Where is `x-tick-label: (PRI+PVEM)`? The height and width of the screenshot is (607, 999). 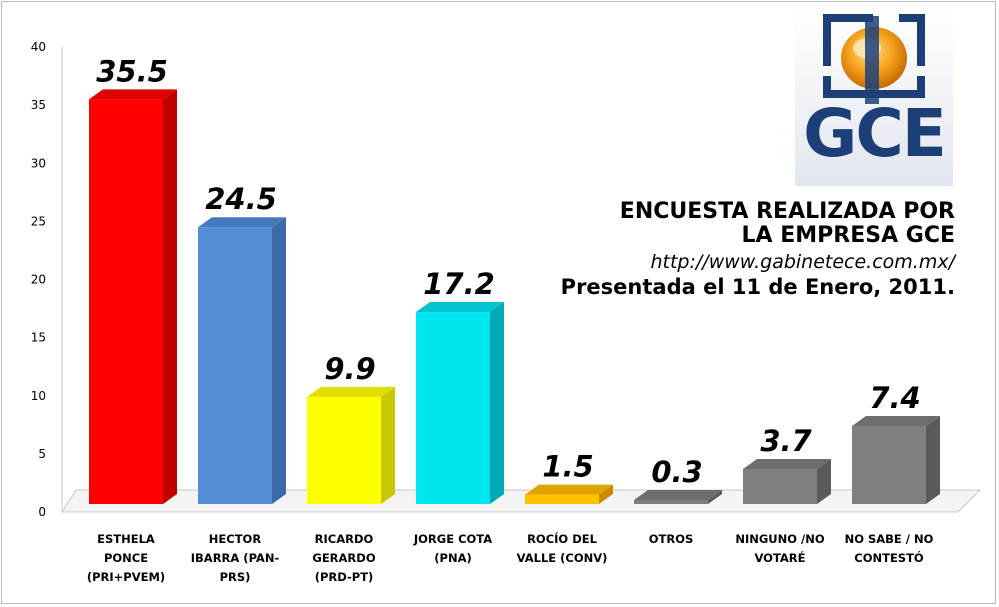
x-tick-label: (PRI+PVEM) is located at coordinates (126, 577).